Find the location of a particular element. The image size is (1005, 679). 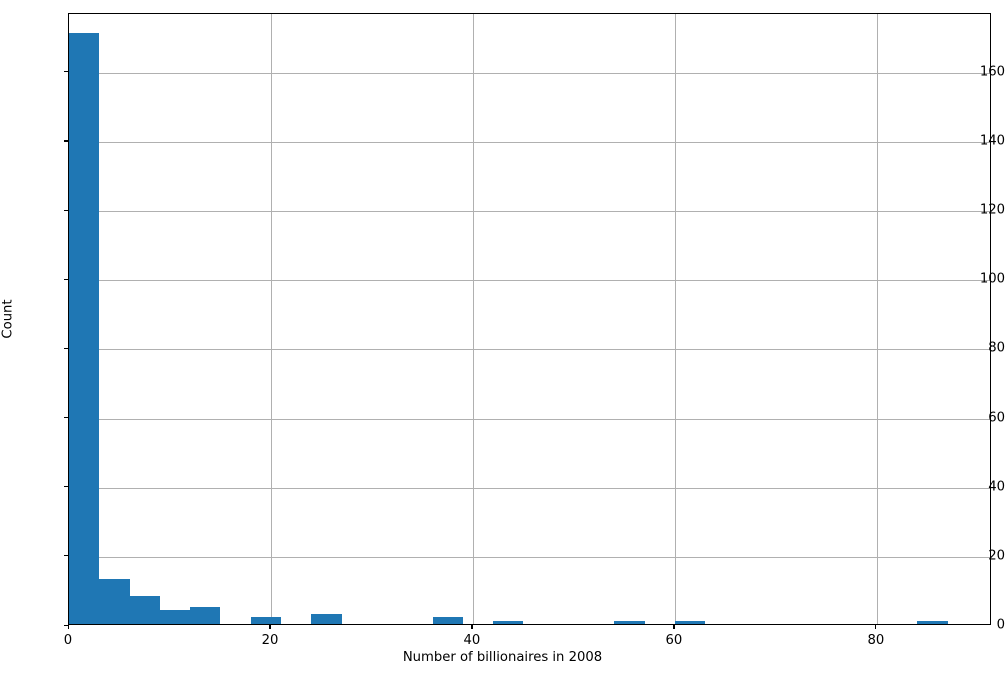

x-tick-label-60: 60 is located at coordinates (674, 640).